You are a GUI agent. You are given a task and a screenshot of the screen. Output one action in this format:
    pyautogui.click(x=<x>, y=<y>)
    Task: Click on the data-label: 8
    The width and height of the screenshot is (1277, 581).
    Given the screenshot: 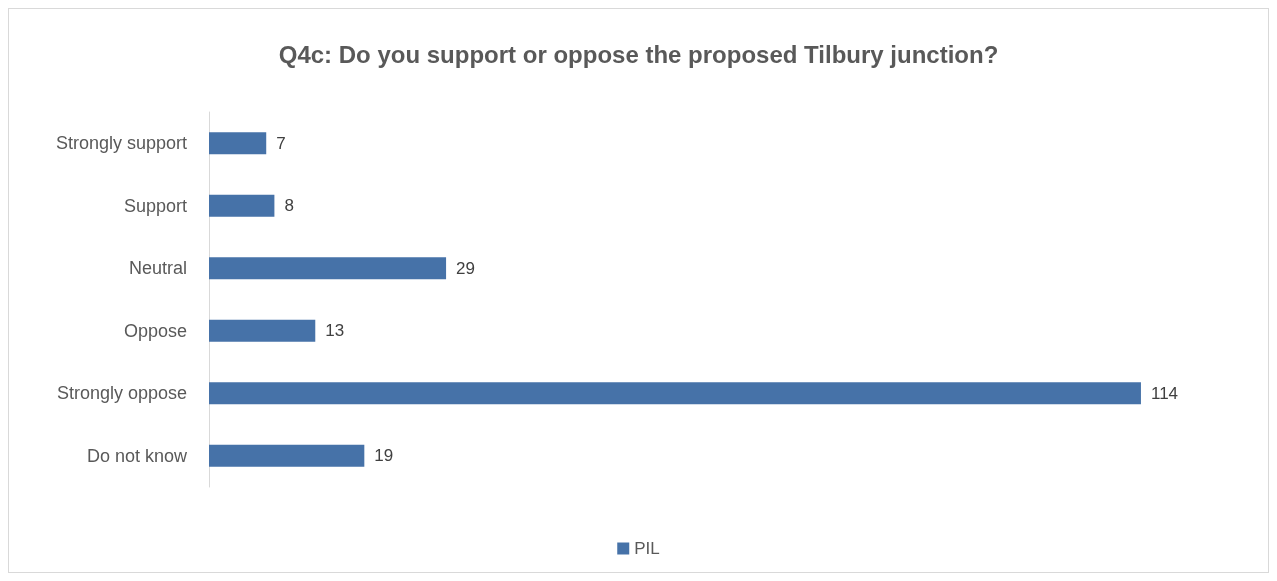 What is the action you would take?
    pyautogui.click(x=289, y=206)
    